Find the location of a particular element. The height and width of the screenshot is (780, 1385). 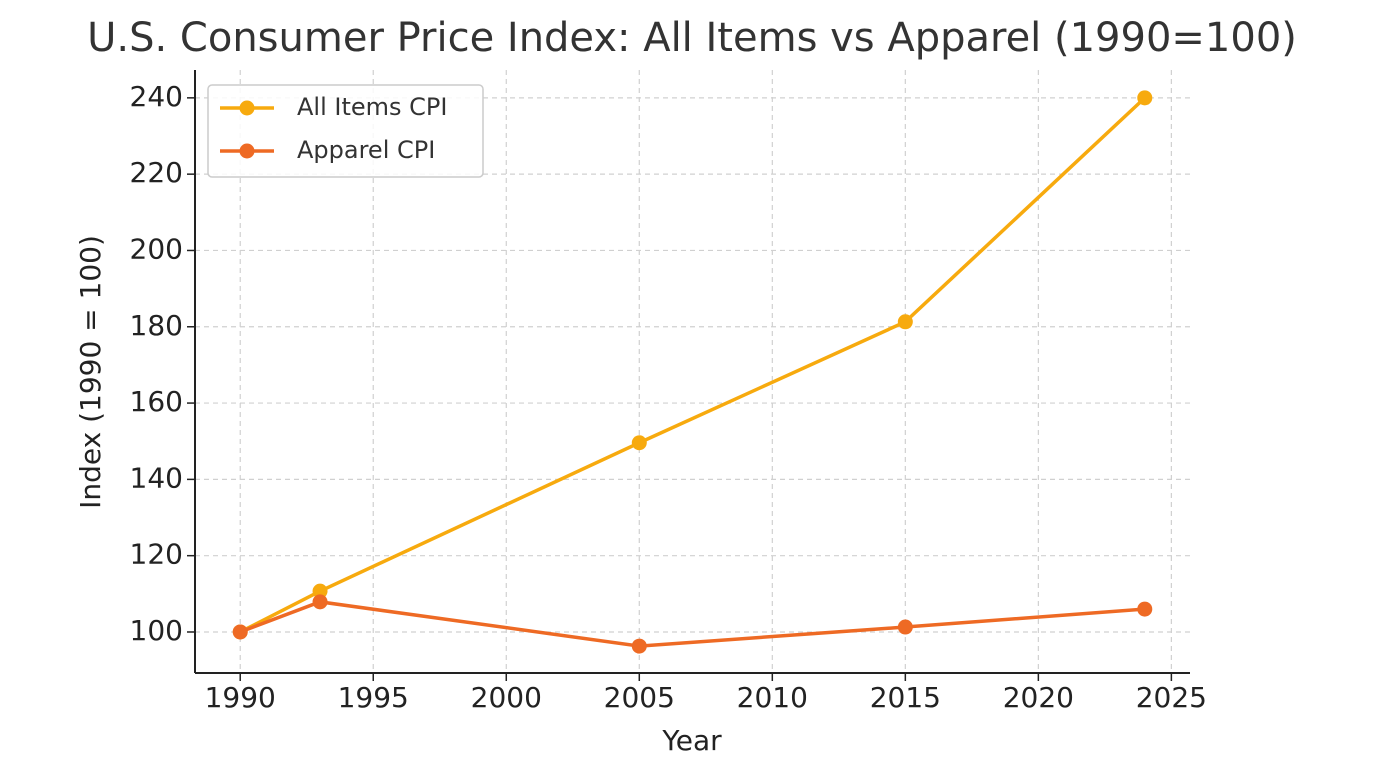

y-axis-label: Index (1990 = 100) is located at coordinates (90, 372).